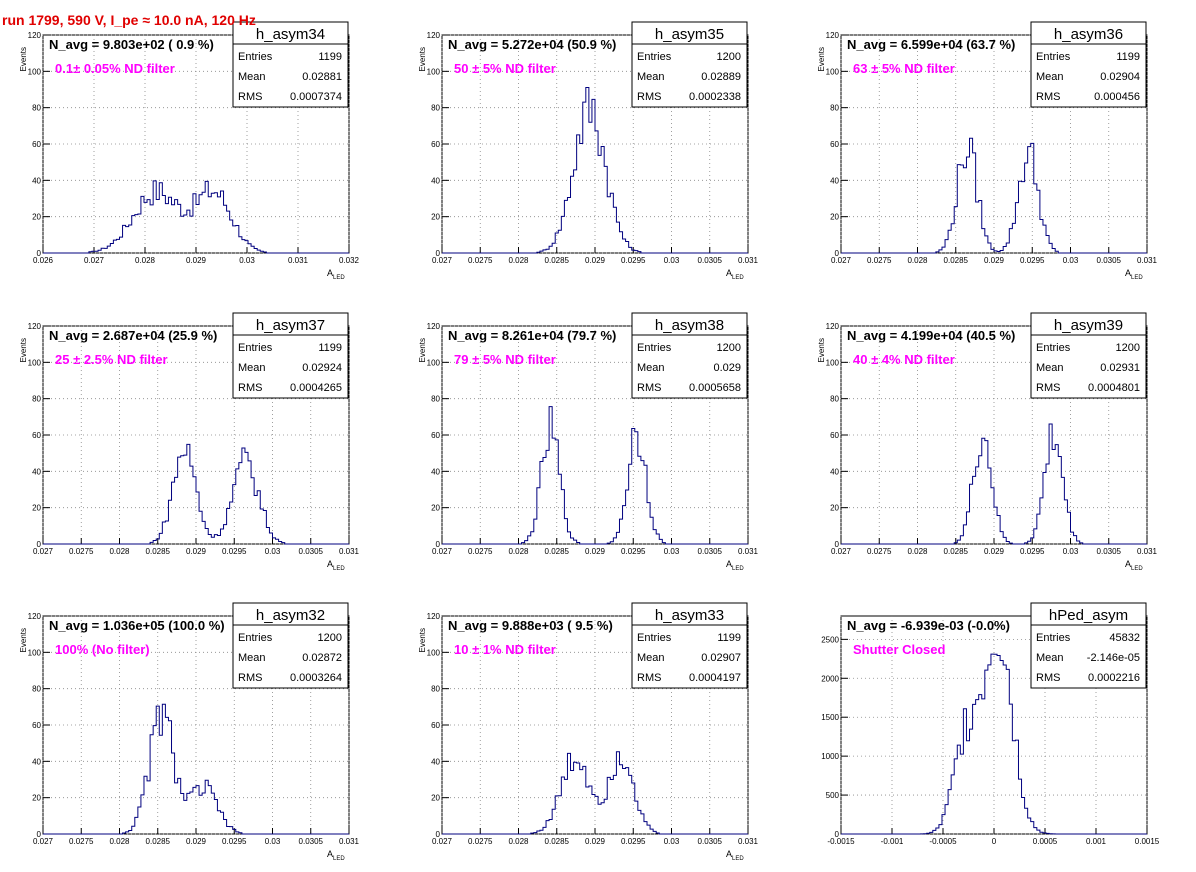 The height and width of the screenshot is (872, 1196). What do you see at coordinates (830, 717) in the screenshot?
I see `y-tick-label: 1500` at bounding box center [830, 717].